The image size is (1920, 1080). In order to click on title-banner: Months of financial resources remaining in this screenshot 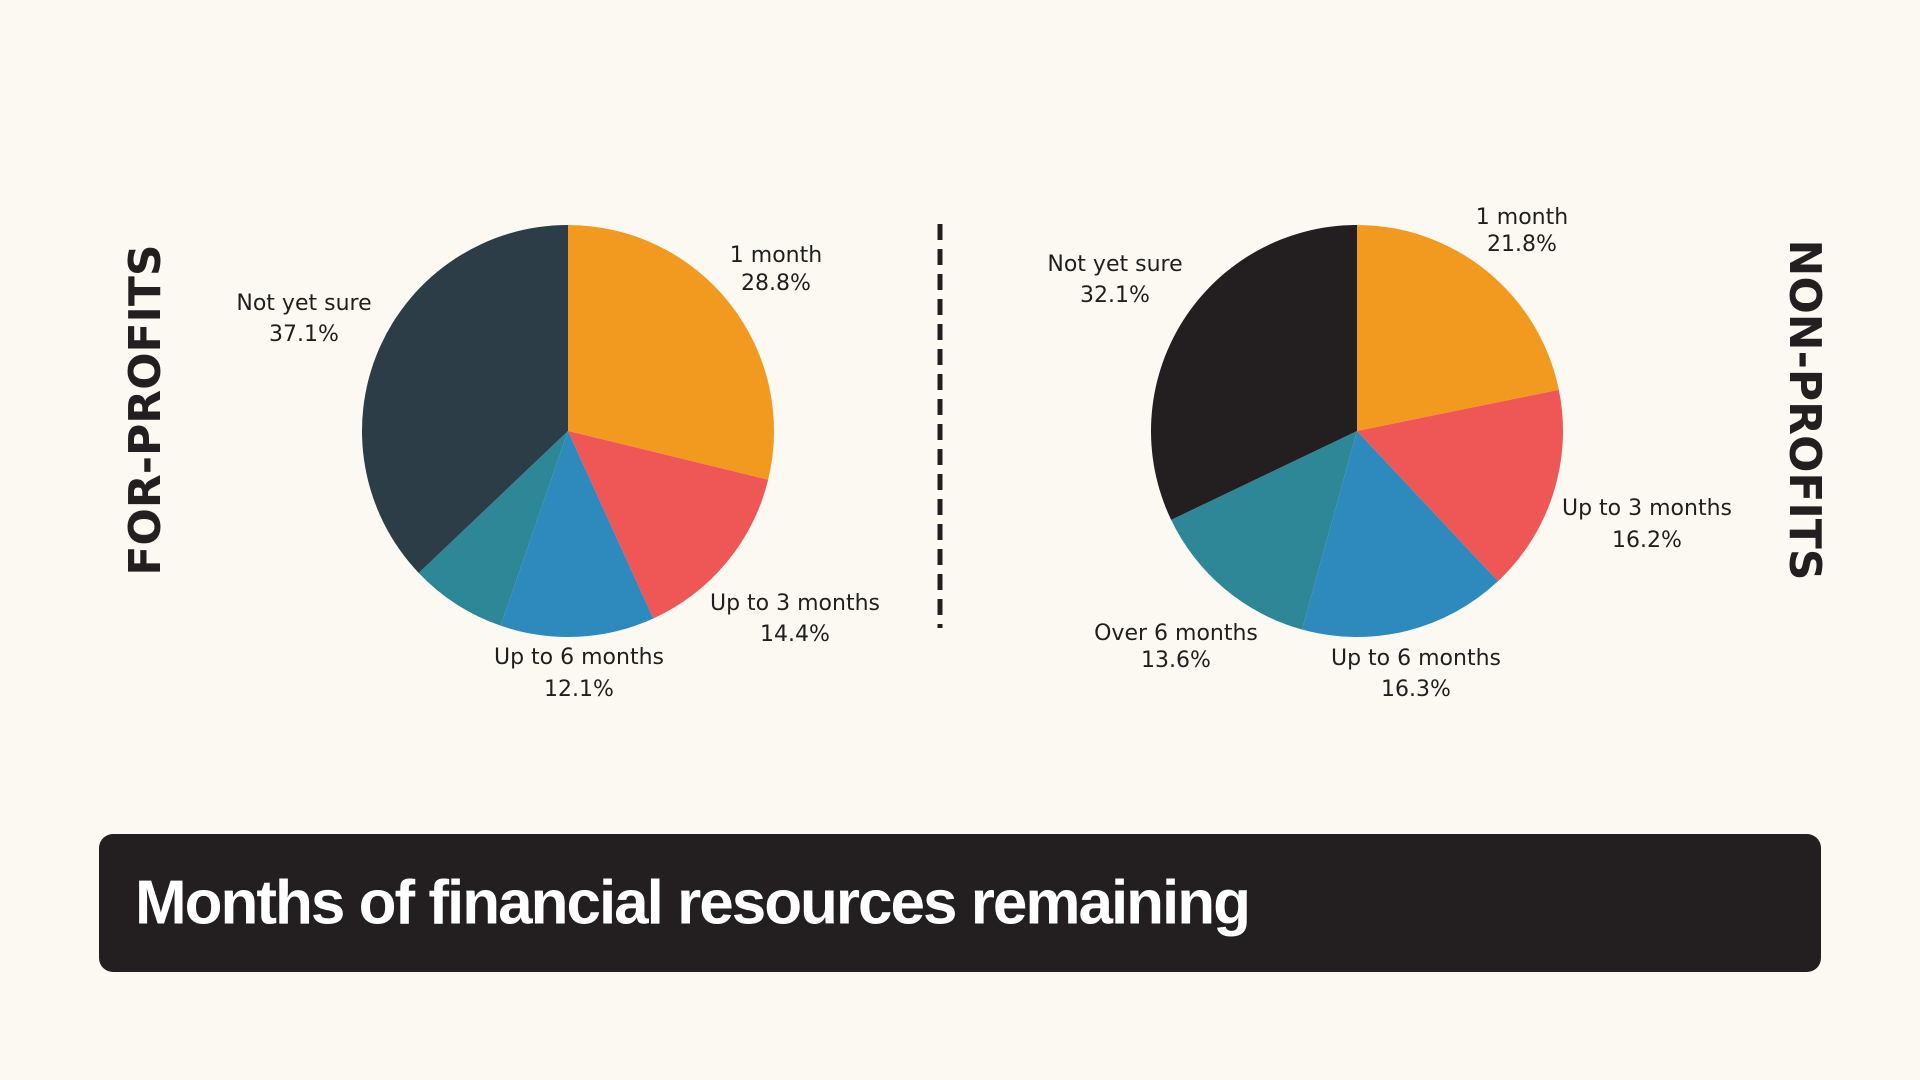, I will do `click(960, 903)`.